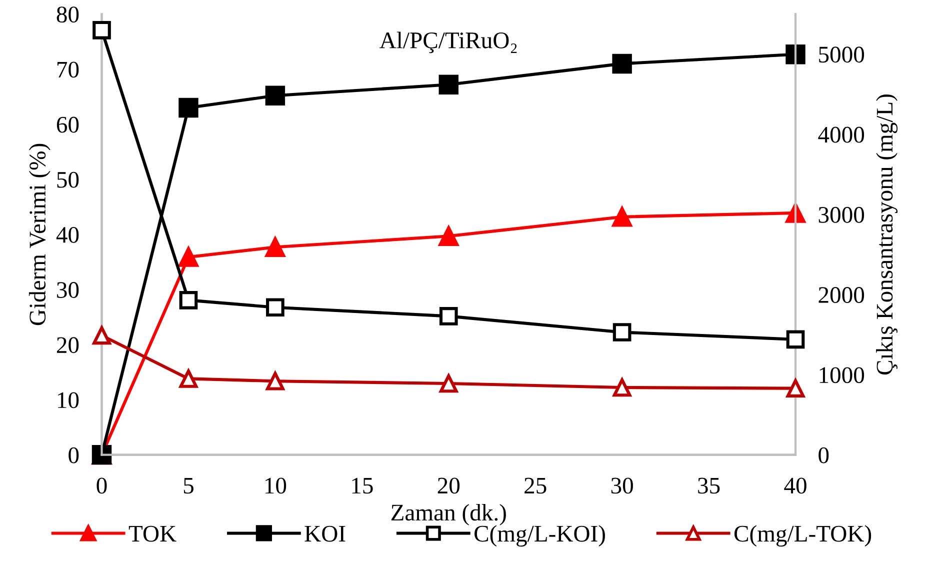 The width and height of the screenshot is (925, 565). Describe the element at coordinates (67, 14) in the screenshot. I see `y-tick-label: 80` at that location.